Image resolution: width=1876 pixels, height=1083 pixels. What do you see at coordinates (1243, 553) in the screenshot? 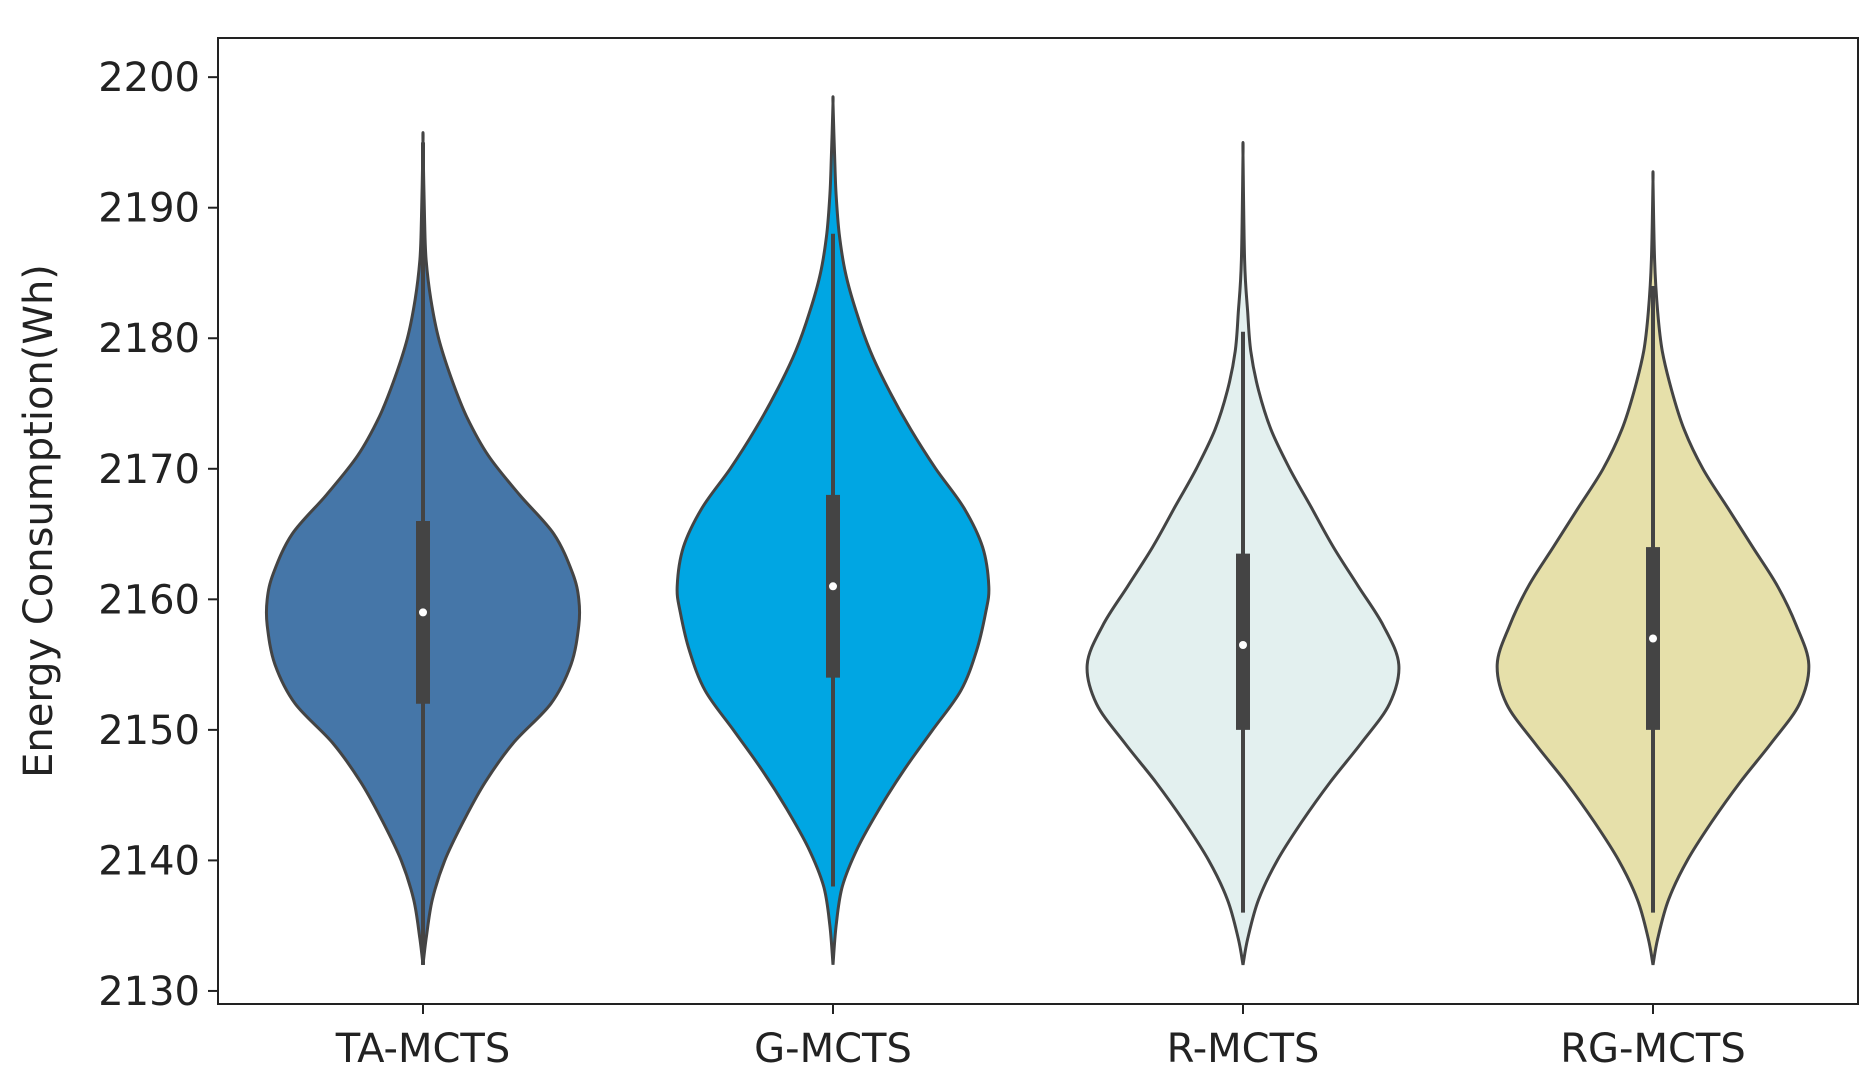
I see `violin-r-mcts` at bounding box center [1243, 553].